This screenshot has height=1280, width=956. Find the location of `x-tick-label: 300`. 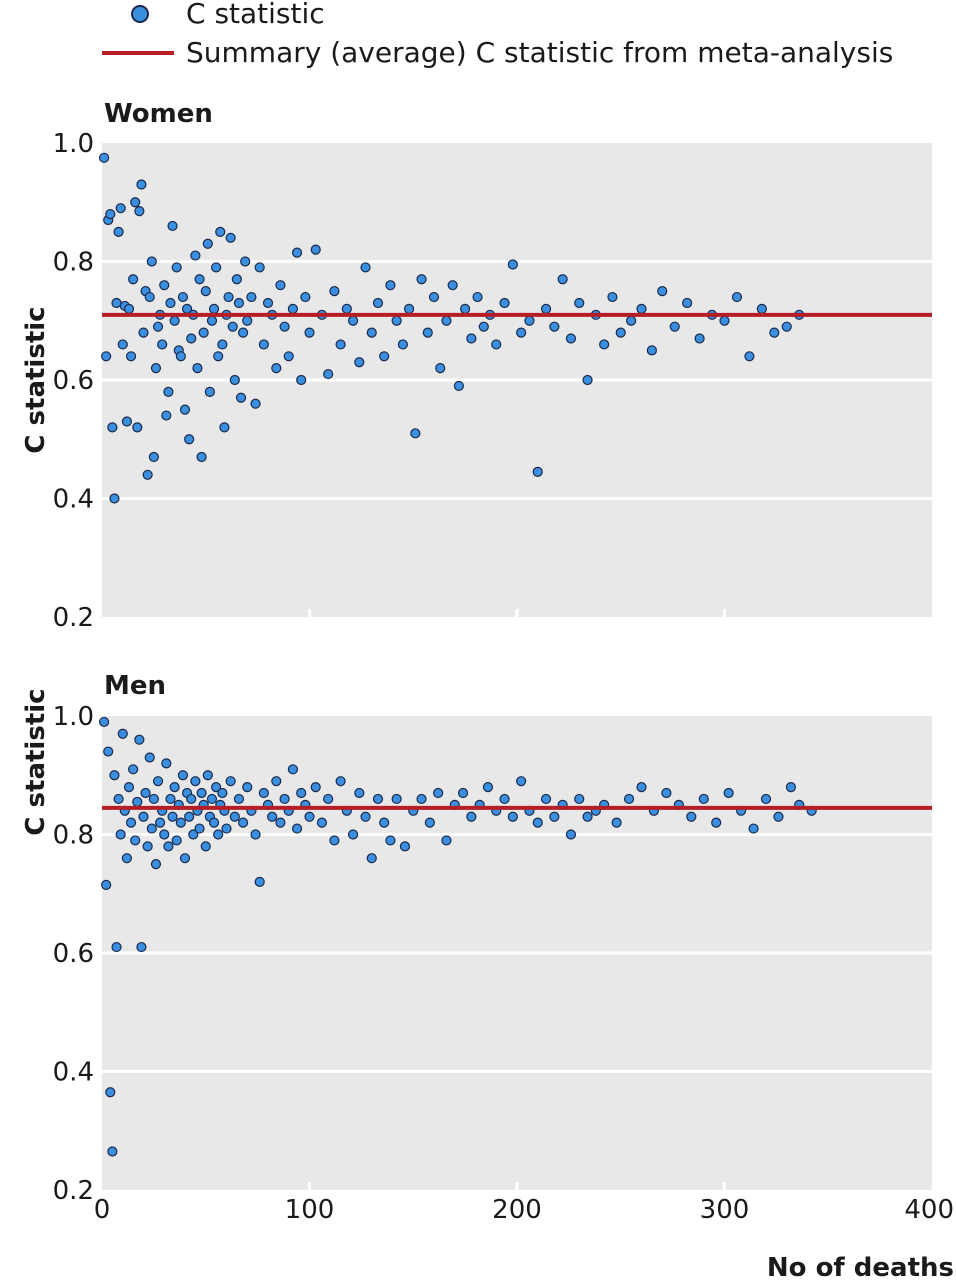

x-tick-label: 300 is located at coordinates (725, 1210).